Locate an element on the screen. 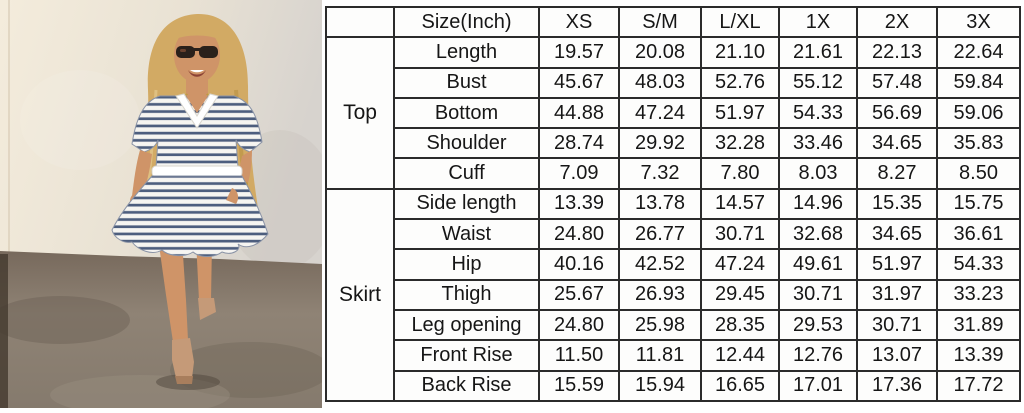 This screenshot has width=1024, height=413. measurement-value: 7.80 is located at coordinates (740, 173).